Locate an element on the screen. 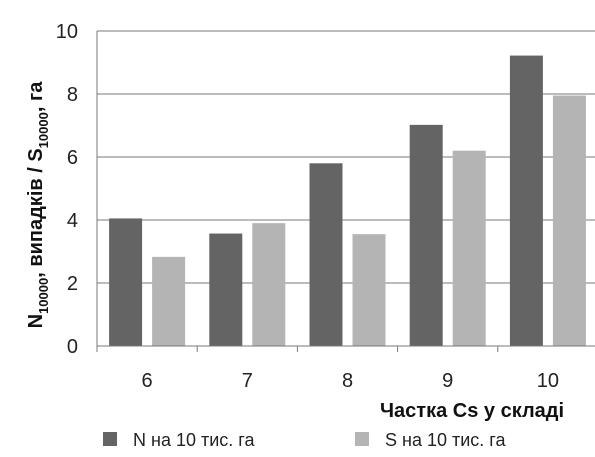  y-tick-label: 10 is located at coordinates (67, 32).